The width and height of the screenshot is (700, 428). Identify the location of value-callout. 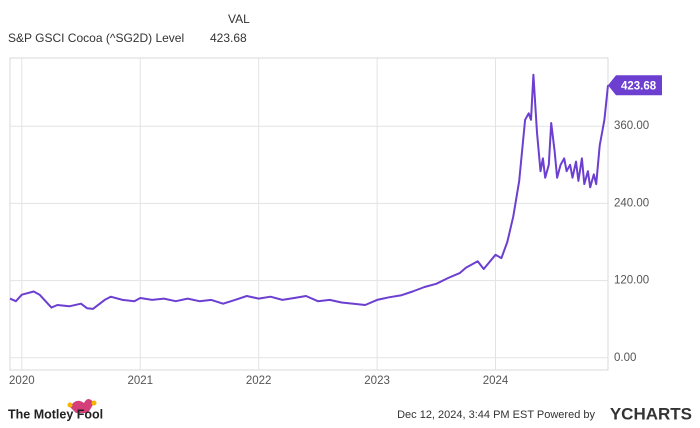
(635, 85).